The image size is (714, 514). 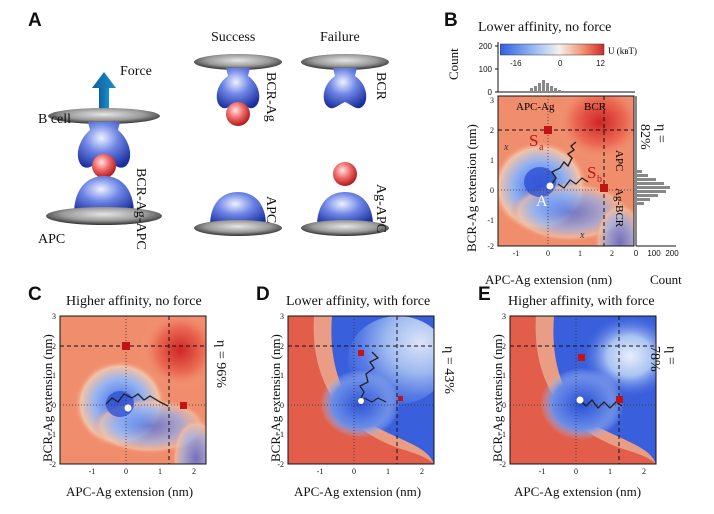 I want to click on panel-e-ylabel: BCR-Ag extension (nm), so click(x=497, y=398).